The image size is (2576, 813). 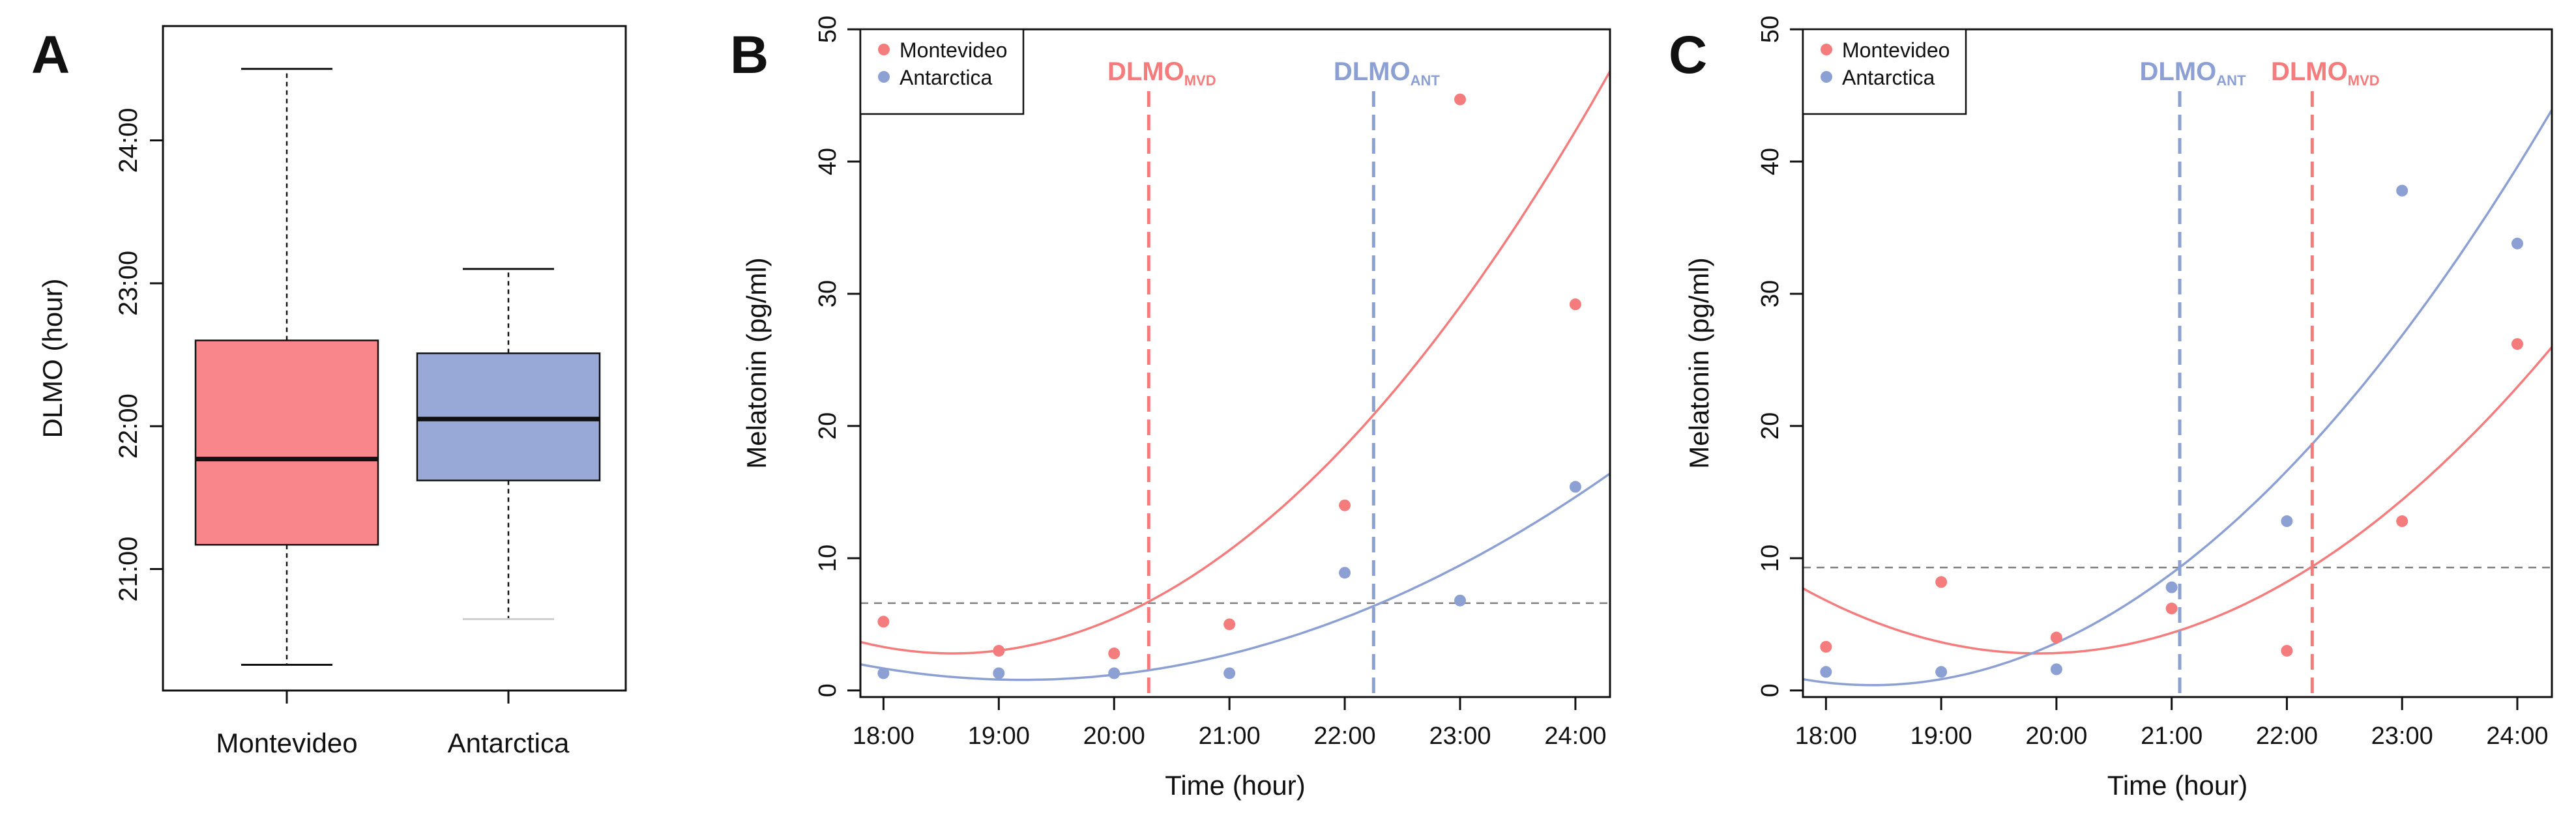 I want to click on y-tick-label: 23:00, so click(x=128, y=283).